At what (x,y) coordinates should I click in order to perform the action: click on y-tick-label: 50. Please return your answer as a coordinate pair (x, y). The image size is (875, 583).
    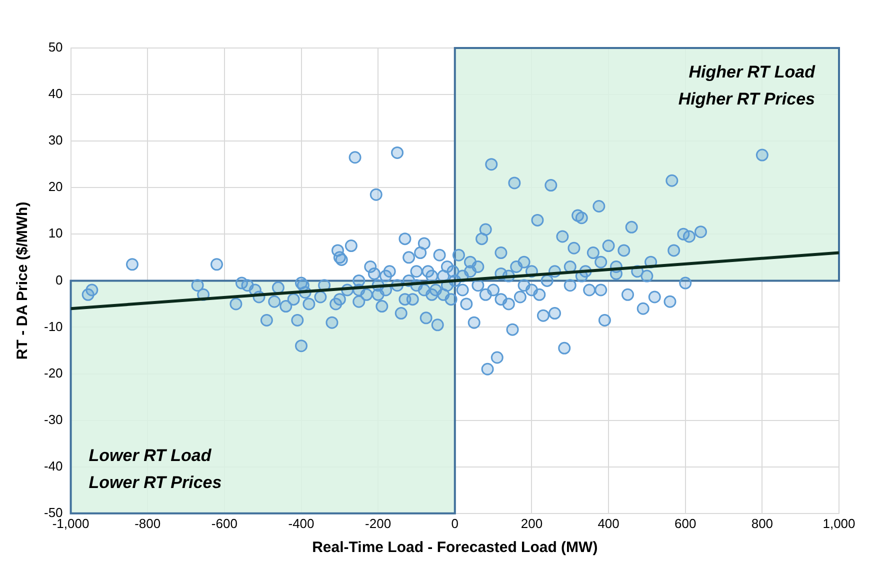
    Looking at the image, I should click on (55, 47).